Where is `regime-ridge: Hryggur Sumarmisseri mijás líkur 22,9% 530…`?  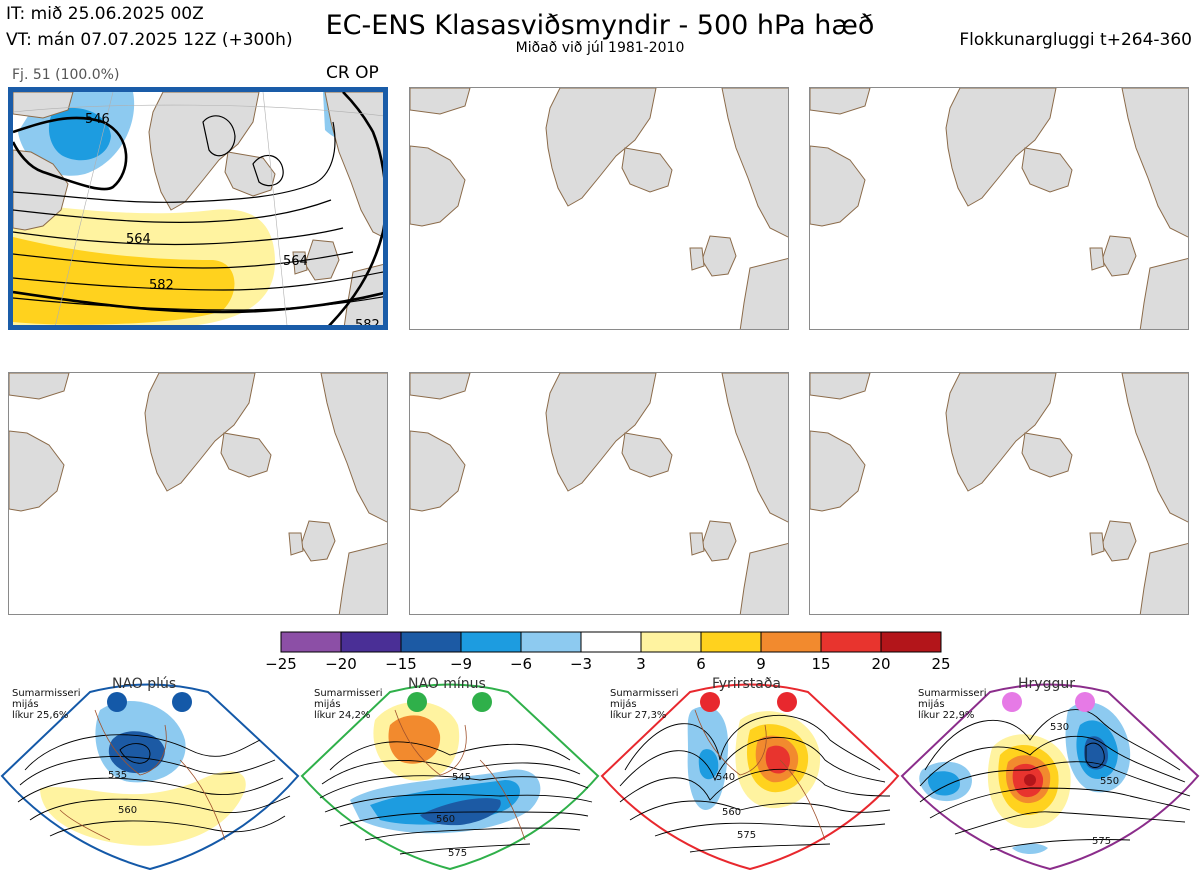 regime-ridge: Hryggur Sumarmisseri mijás líkur 22,9% 530… is located at coordinates (1050, 770).